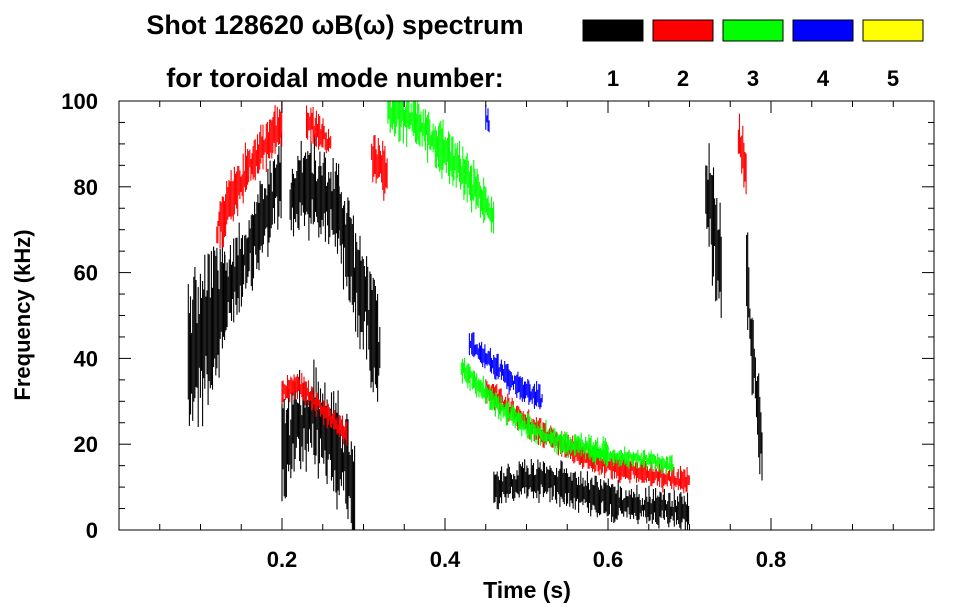 The width and height of the screenshot is (963, 615). Describe the element at coordinates (282, 559) in the screenshot. I see `x-tick-label: 0.2` at that location.